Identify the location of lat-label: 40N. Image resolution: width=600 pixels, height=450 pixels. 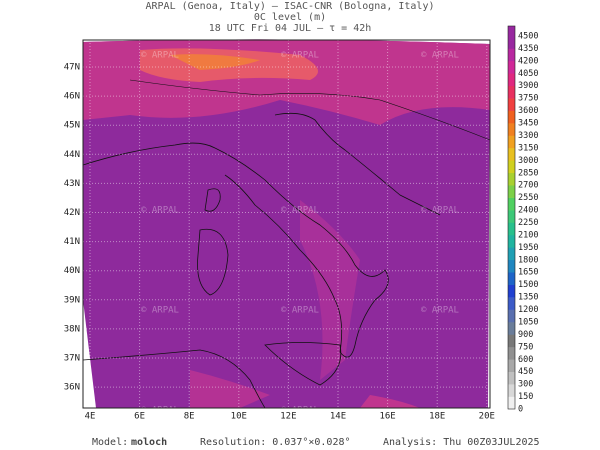
(72, 271).